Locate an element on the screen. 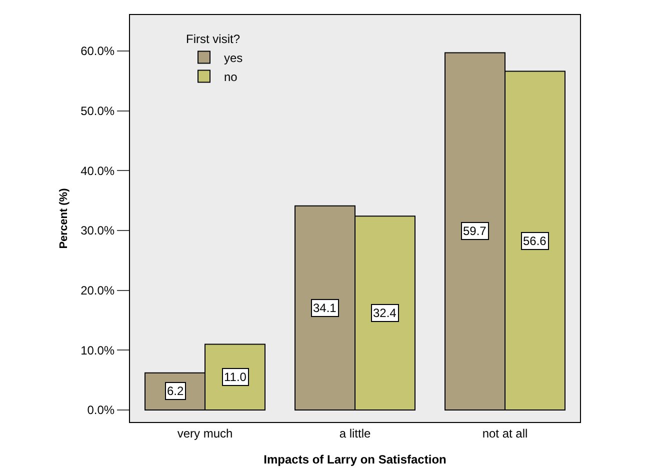 The height and width of the screenshot is (476, 645). data-label: 11.0 is located at coordinates (235, 377).